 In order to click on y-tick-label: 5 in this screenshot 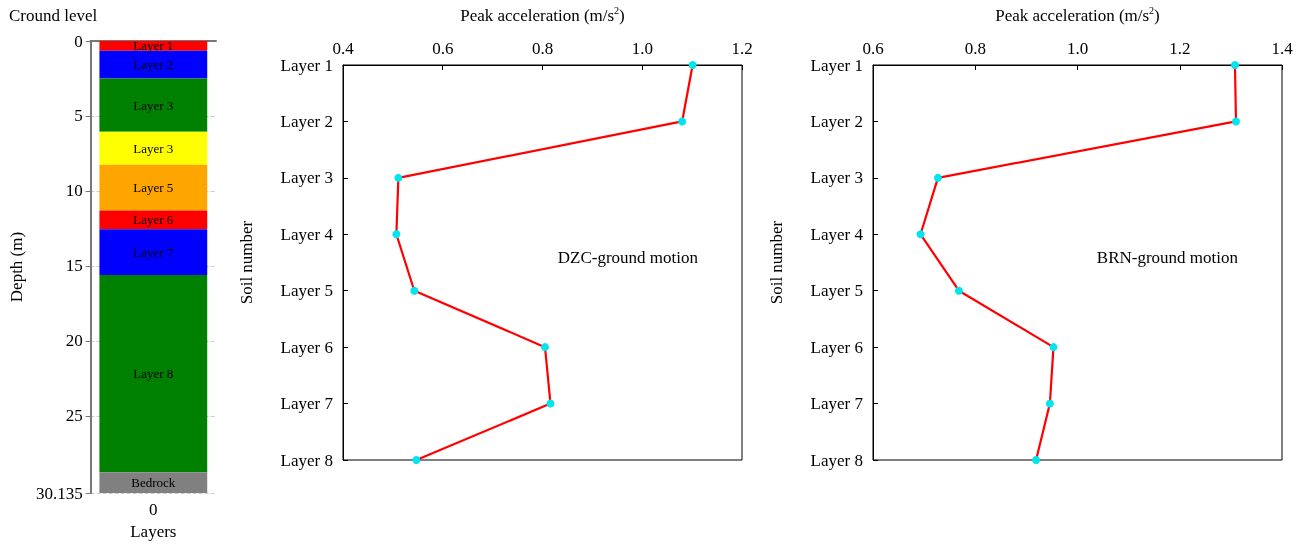, I will do `click(78, 116)`.